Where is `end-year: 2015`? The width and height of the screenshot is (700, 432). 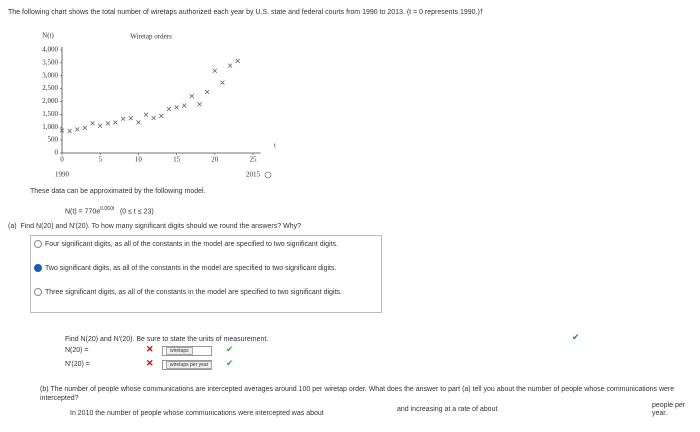 end-year: 2015 is located at coordinates (253, 175).